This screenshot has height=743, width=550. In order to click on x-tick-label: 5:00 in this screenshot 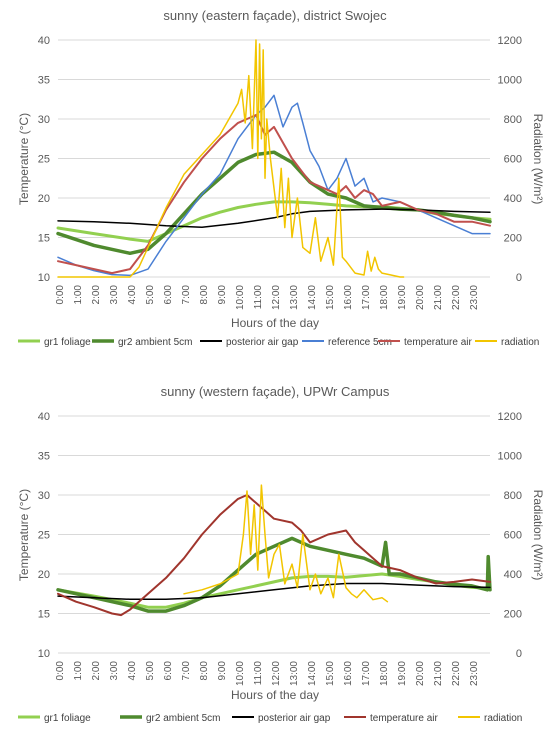, I will do `click(150, 671)`.